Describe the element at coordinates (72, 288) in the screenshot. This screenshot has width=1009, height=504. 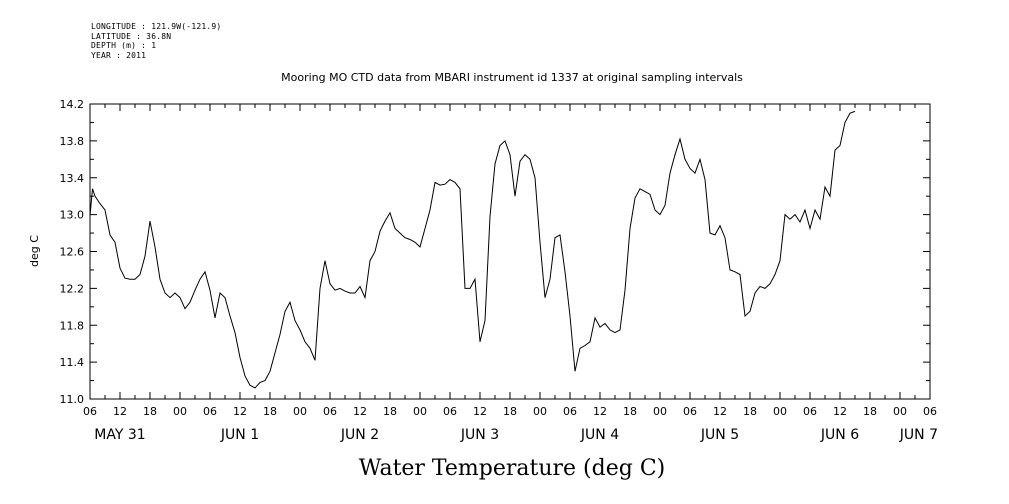
I see `y-tick-label: 12.2` at that location.